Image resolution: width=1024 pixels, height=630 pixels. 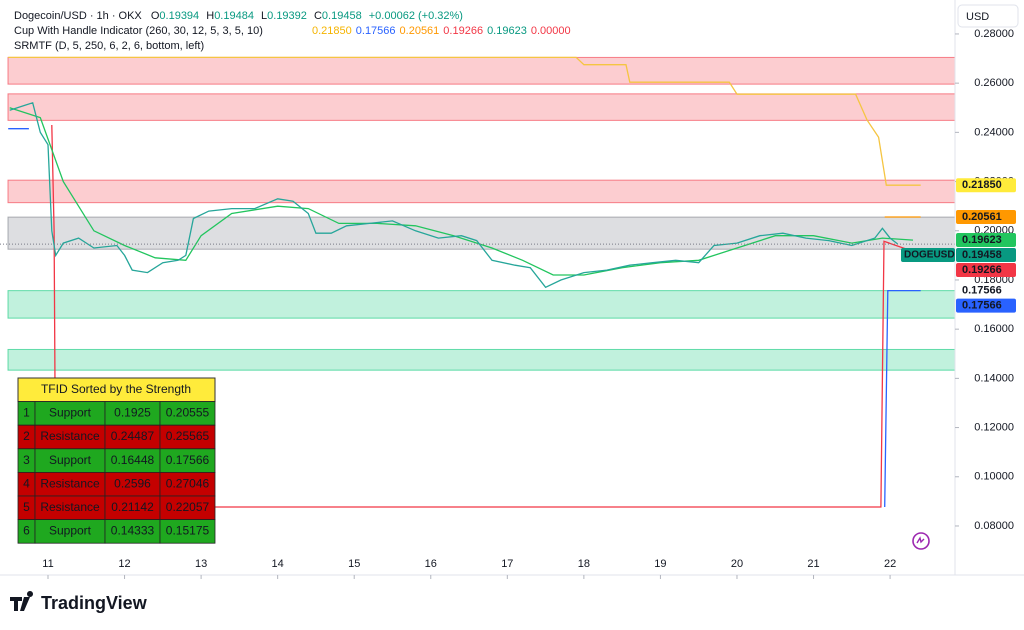 I want to click on indicator-value: 0.17566, so click(x=376, y=31).